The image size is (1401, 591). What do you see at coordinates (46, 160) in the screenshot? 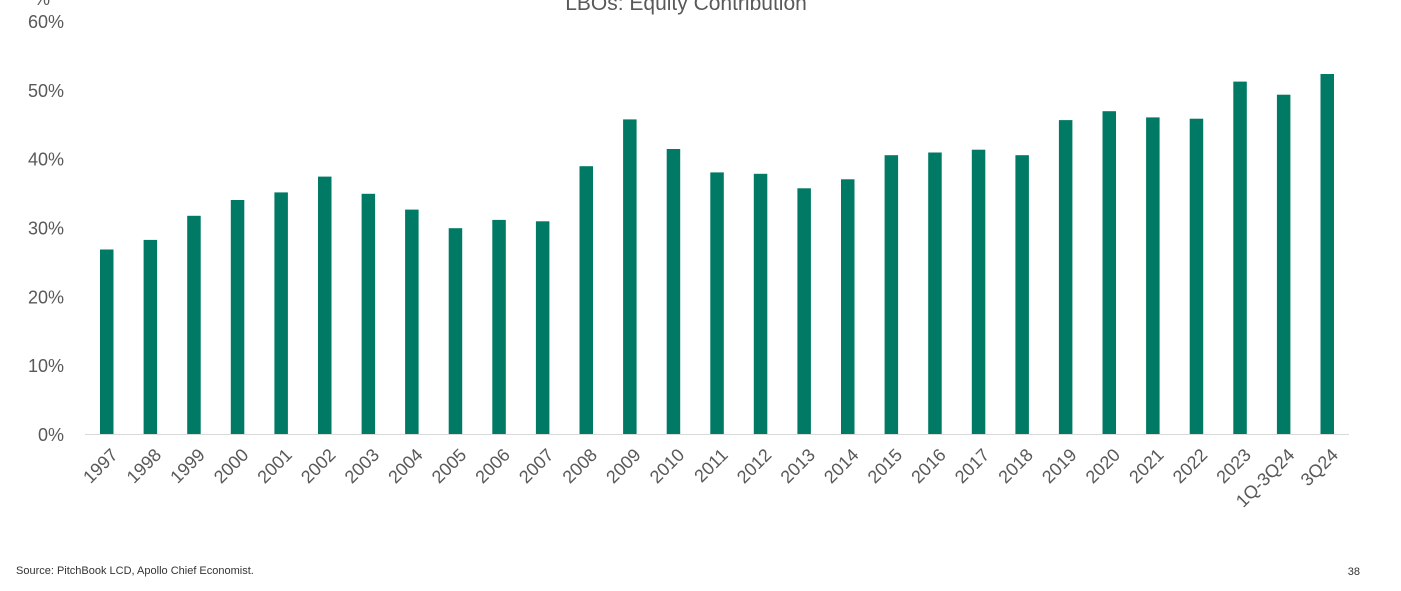
I see `y-tick-label: 40%` at bounding box center [46, 160].